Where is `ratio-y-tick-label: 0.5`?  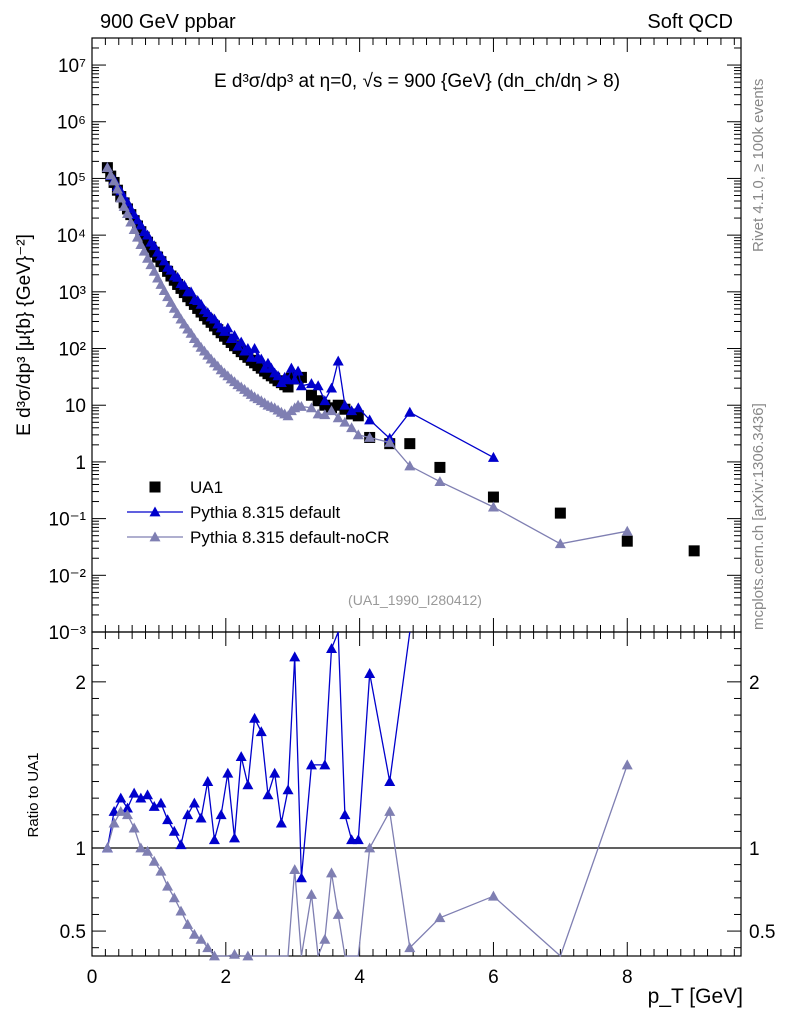
ratio-y-tick-label: 0.5 is located at coordinates (73, 932).